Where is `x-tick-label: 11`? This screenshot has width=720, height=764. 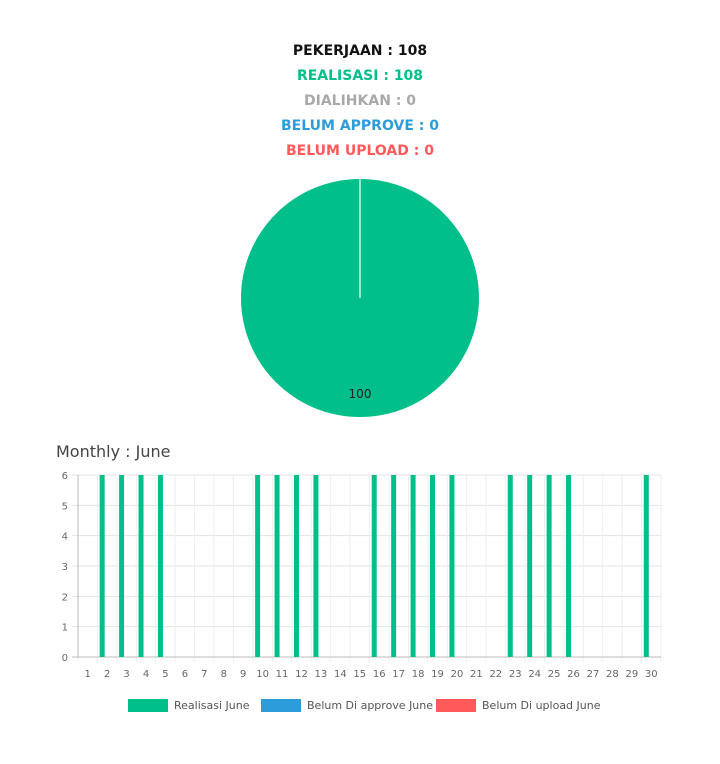 x-tick-label: 11 is located at coordinates (282, 674).